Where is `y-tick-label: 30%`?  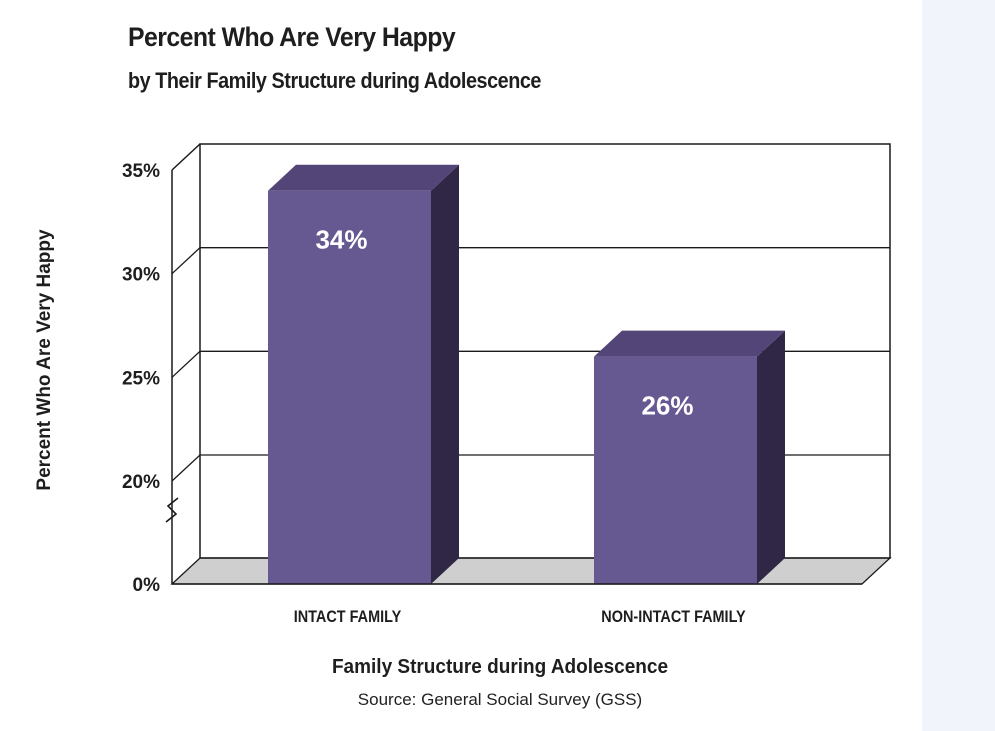
y-tick-label: 30% is located at coordinates (141, 275).